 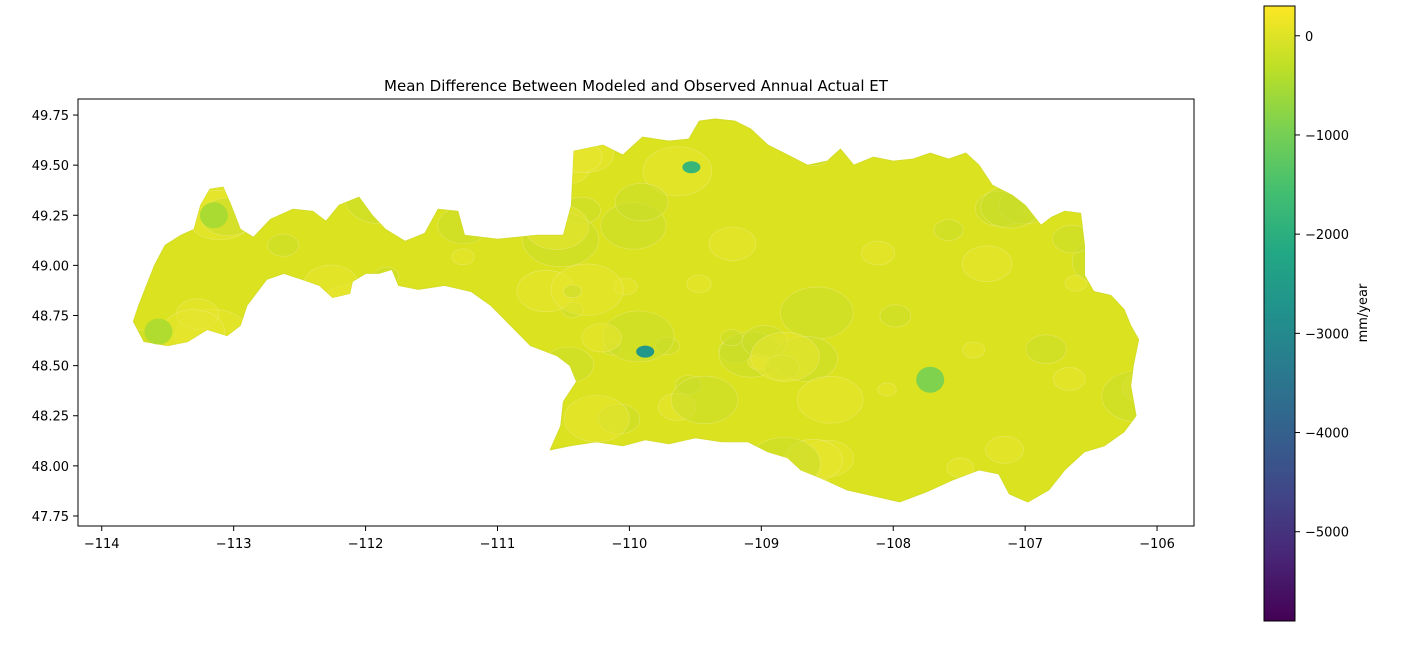 I want to click on colorbar-tick-label: −4000, so click(x=1327, y=434).